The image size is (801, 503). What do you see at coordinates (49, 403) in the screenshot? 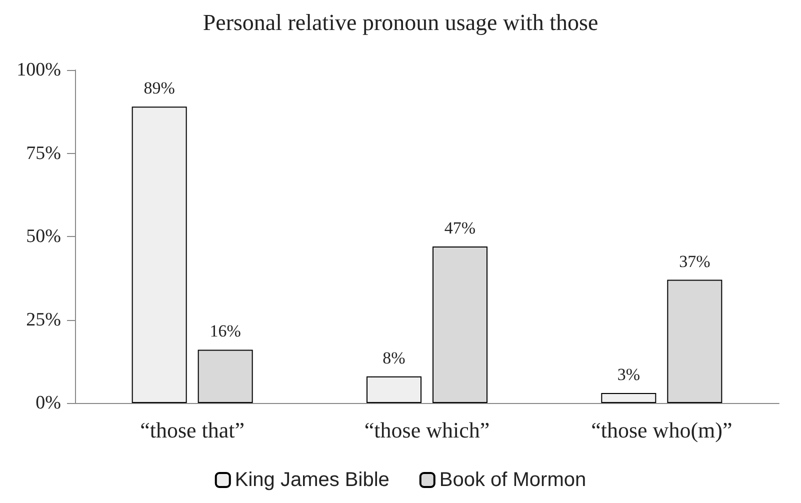
I see `y-tick-label: 0%` at bounding box center [49, 403].